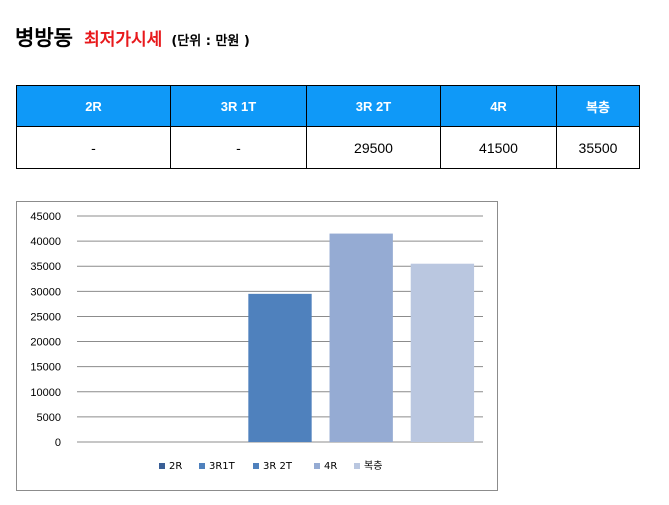 Image resolution: width=669 pixels, height=505 pixels. I want to click on table-row: - - 29500 41500 35500, so click(328, 147).